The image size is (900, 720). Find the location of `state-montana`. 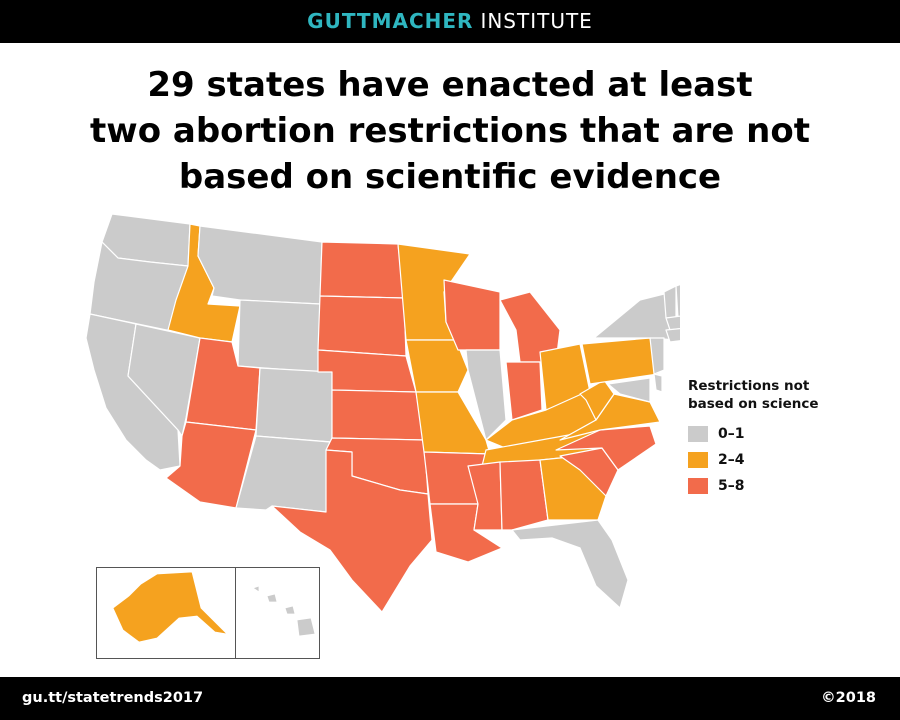

state-montana is located at coordinates (260, 265).